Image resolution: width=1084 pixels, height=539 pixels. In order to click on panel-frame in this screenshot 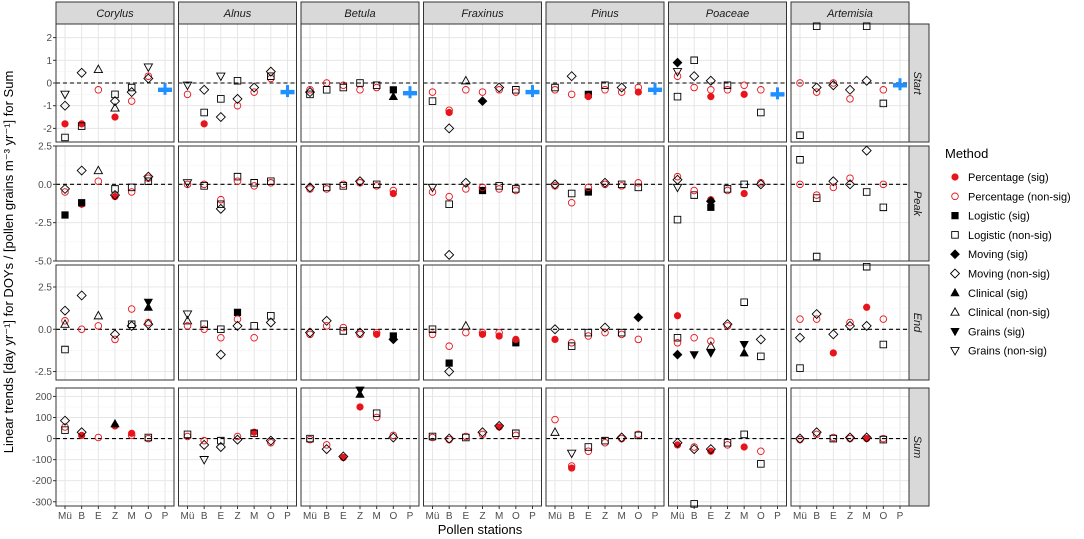, I will do `click(850, 83)`.